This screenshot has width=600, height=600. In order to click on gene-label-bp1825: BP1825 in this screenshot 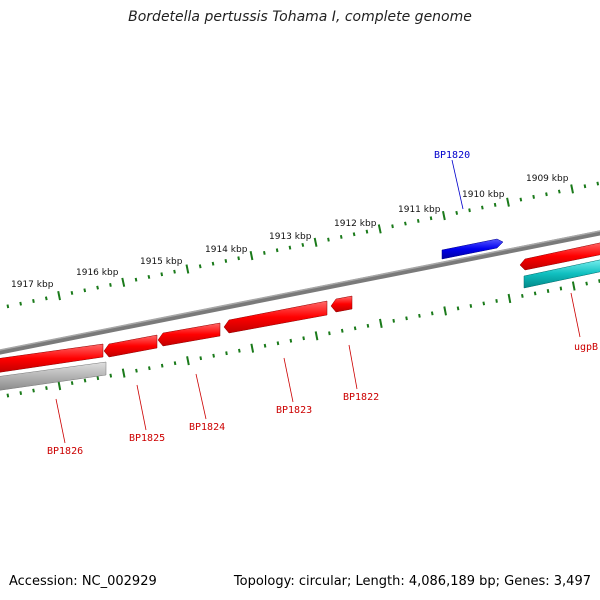, I will do `click(147, 438)`.